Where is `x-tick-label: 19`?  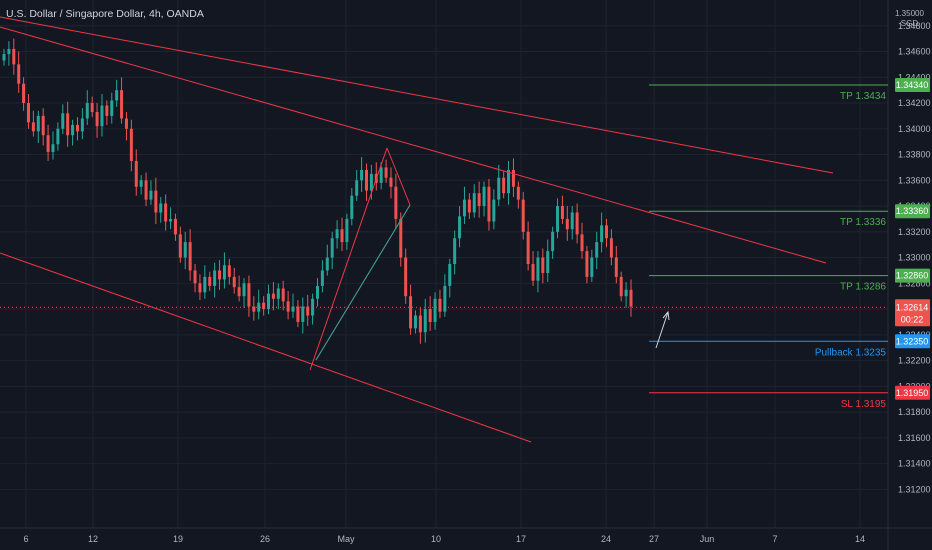 x-tick-label: 19 is located at coordinates (178, 539).